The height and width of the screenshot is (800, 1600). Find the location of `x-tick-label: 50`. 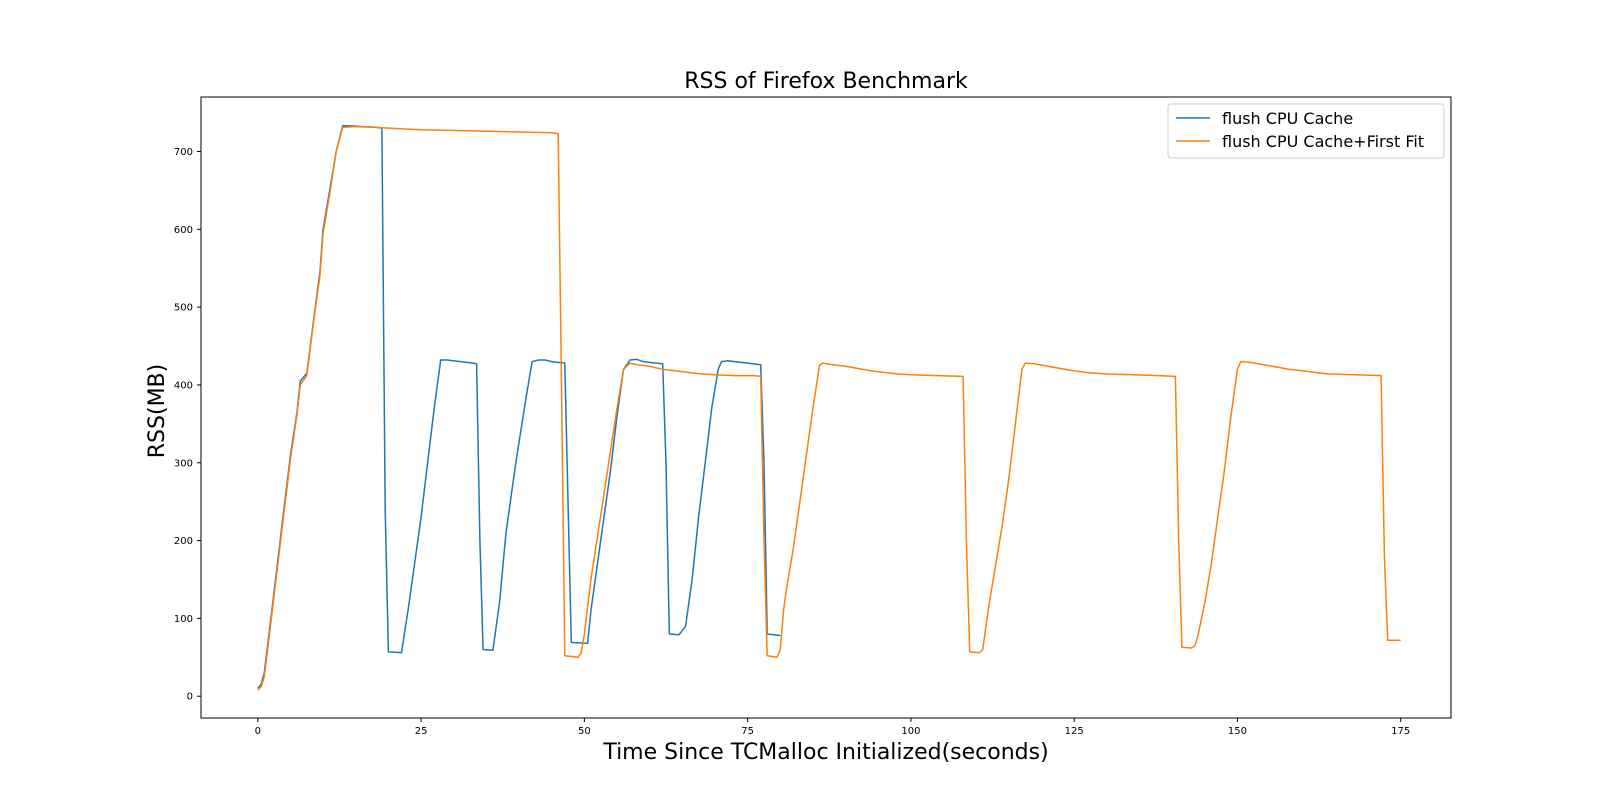

x-tick-label: 50 is located at coordinates (584, 731).